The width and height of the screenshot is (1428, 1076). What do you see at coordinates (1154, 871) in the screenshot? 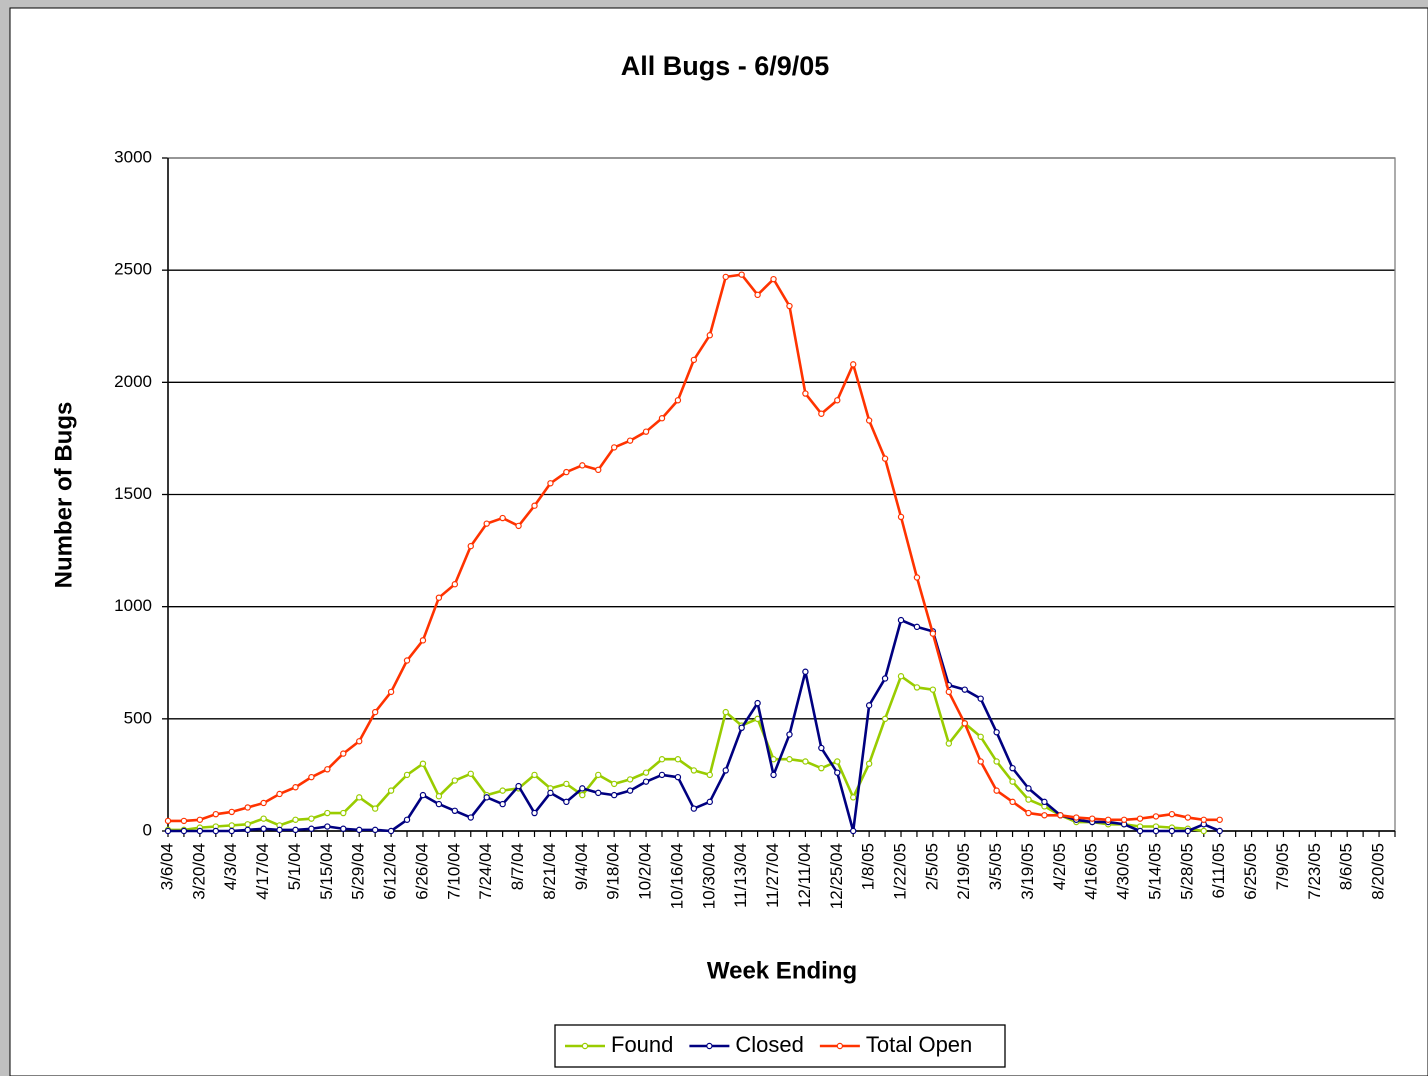
I see `x-tick-label: 5/14/05` at bounding box center [1154, 871].